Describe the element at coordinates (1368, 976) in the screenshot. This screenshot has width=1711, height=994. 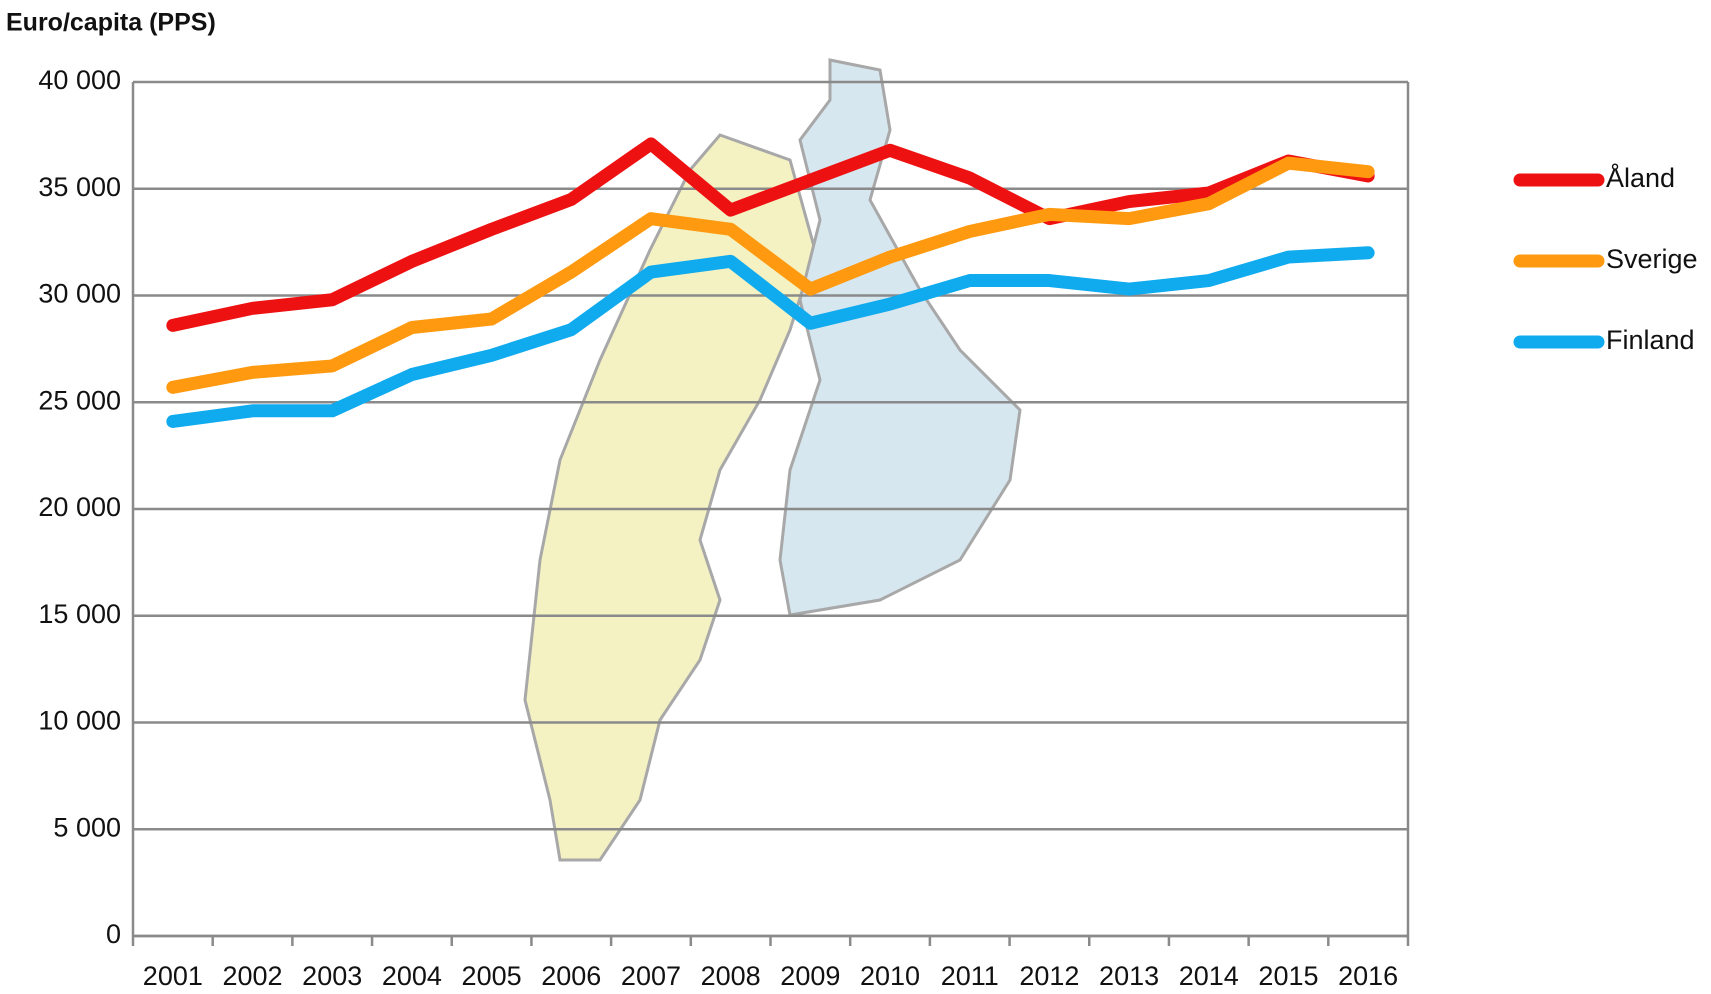
I see `x-tick-label: 2016` at that location.